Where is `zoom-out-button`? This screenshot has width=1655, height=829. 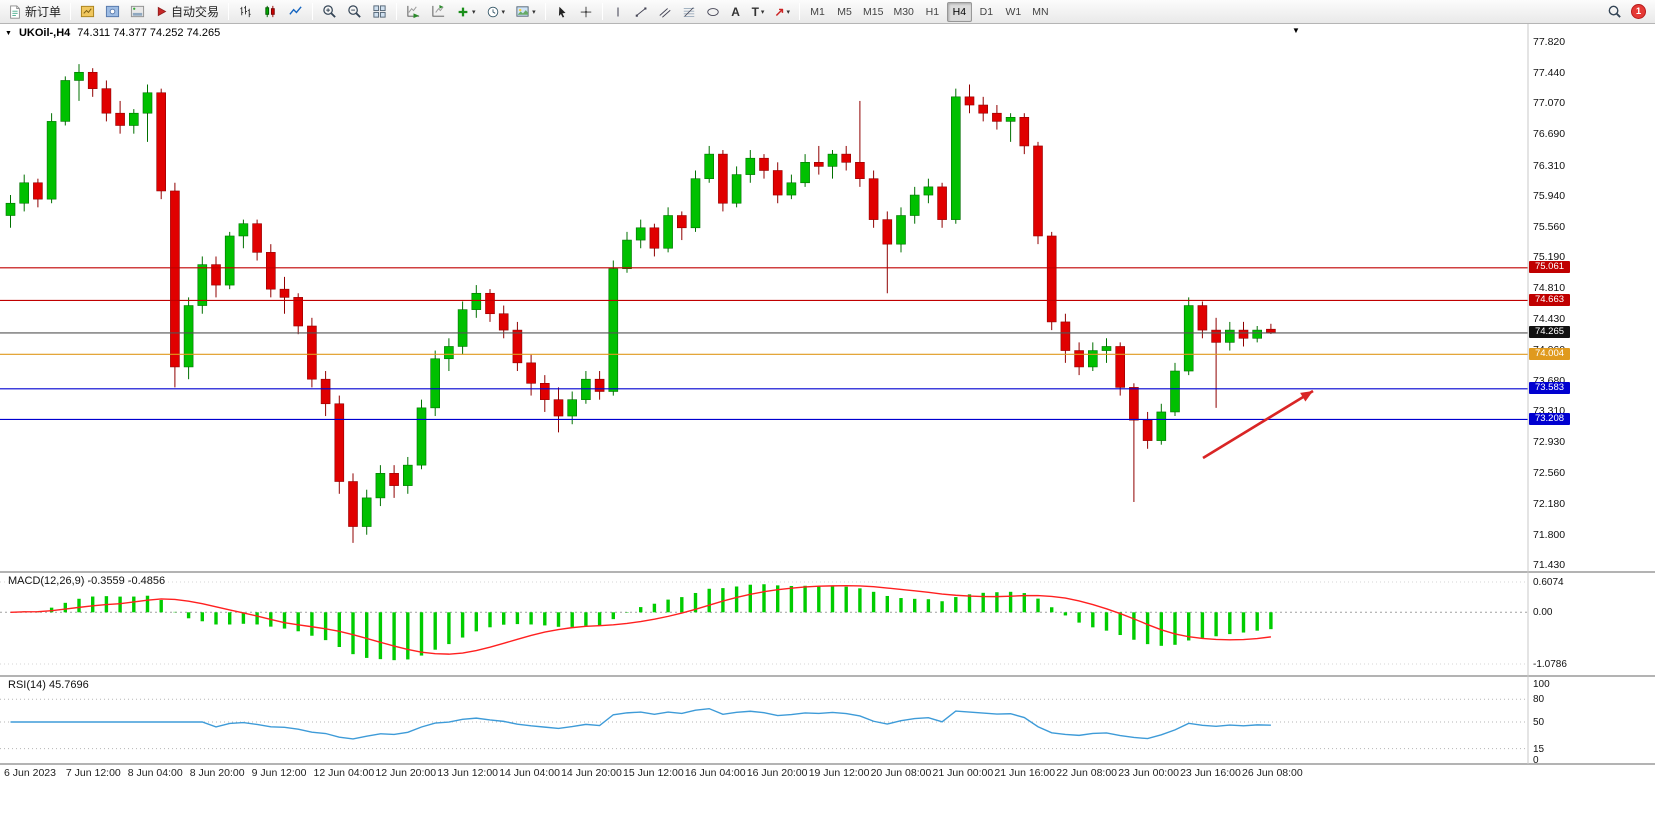 zoom-out-button is located at coordinates (354, 12).